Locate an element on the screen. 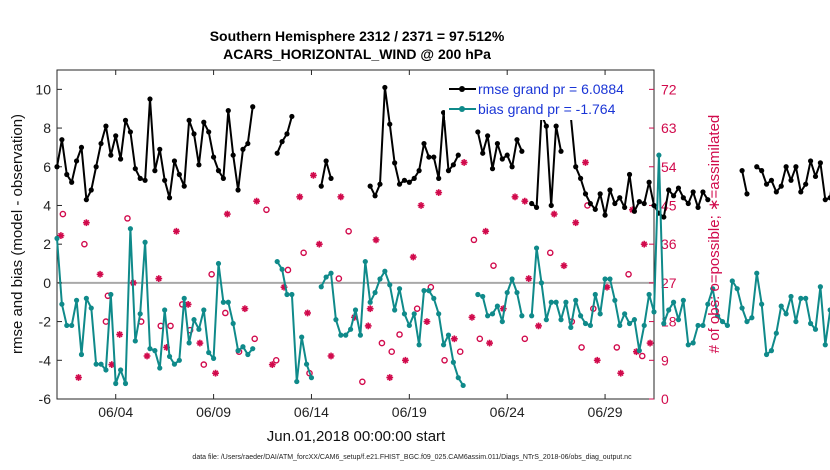  x-tick-label: 06/29 is located at coordinates (605, 412).